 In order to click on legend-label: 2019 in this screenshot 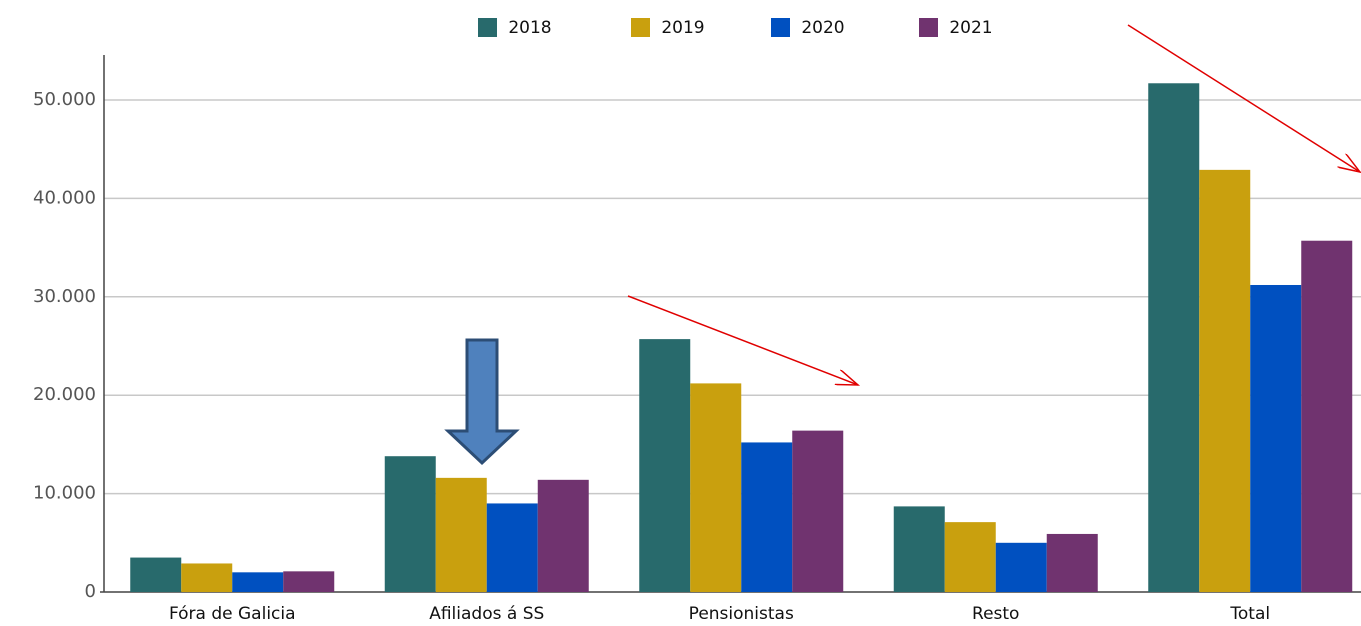, I will do `click(682, 28)`.